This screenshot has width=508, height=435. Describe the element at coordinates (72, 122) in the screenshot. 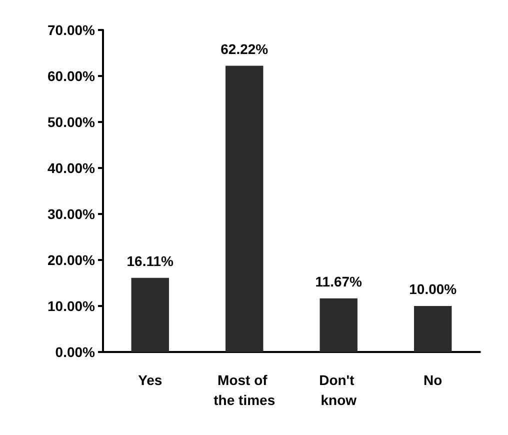

I see `y-tick-label: 50.00%` at that location.